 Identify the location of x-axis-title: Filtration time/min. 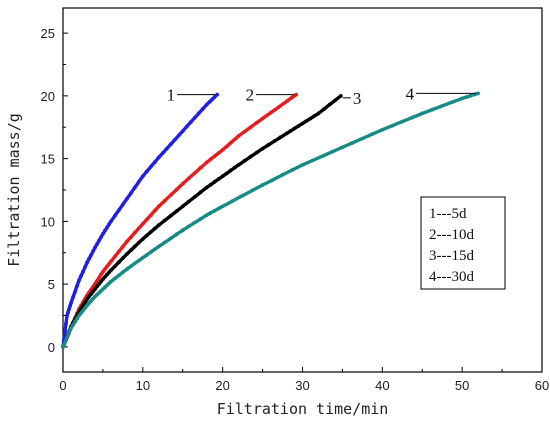
(303, 409).